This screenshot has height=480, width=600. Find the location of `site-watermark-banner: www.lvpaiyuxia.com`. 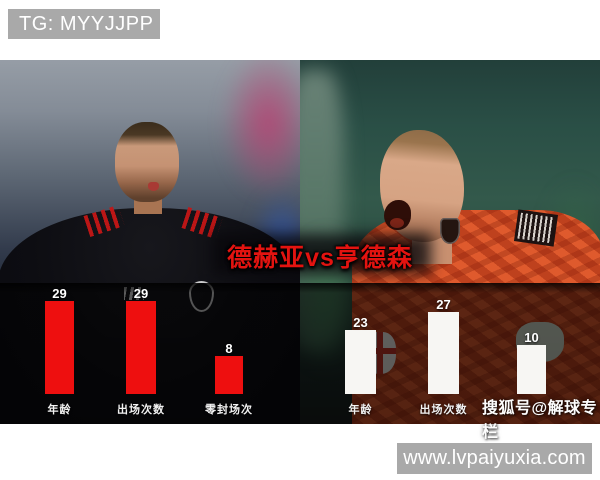

site-watermark-banner: www.lvpaiyuxia.com is located at coordinates (494, 458).